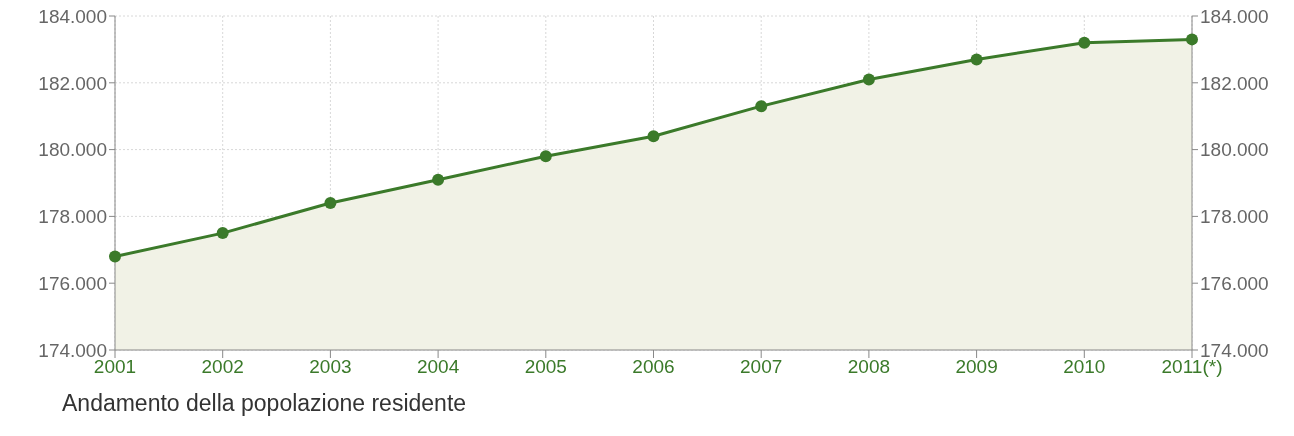  What do you see at coordinates (653, 367) in the screenshot?
I see `x-tick-label: 2006` at bounding box center [653, 367].